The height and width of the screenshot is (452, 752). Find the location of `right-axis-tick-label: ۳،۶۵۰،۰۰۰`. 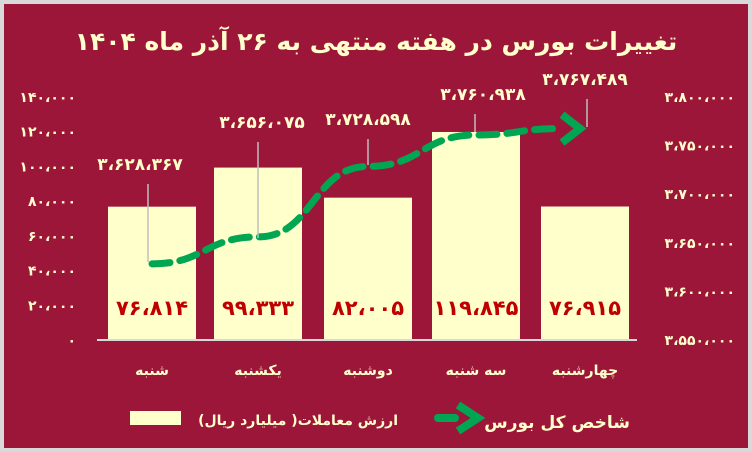

right-axis-tick-label: ۳،۶۵۰،۰۰۰ is located at coordinates (700, 244).